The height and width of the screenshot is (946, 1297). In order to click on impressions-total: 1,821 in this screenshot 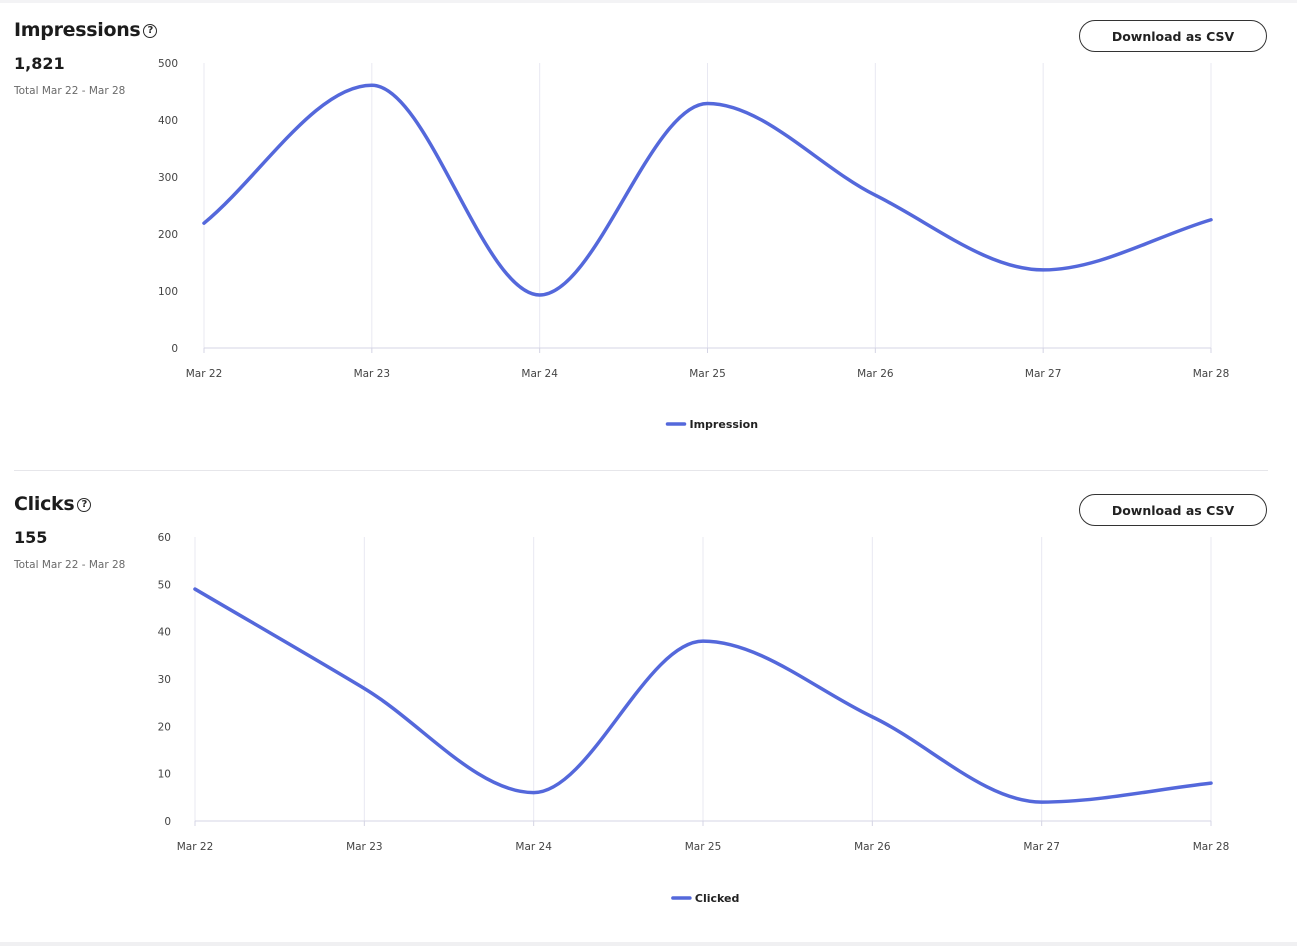, I will do `click(39, 63)`.